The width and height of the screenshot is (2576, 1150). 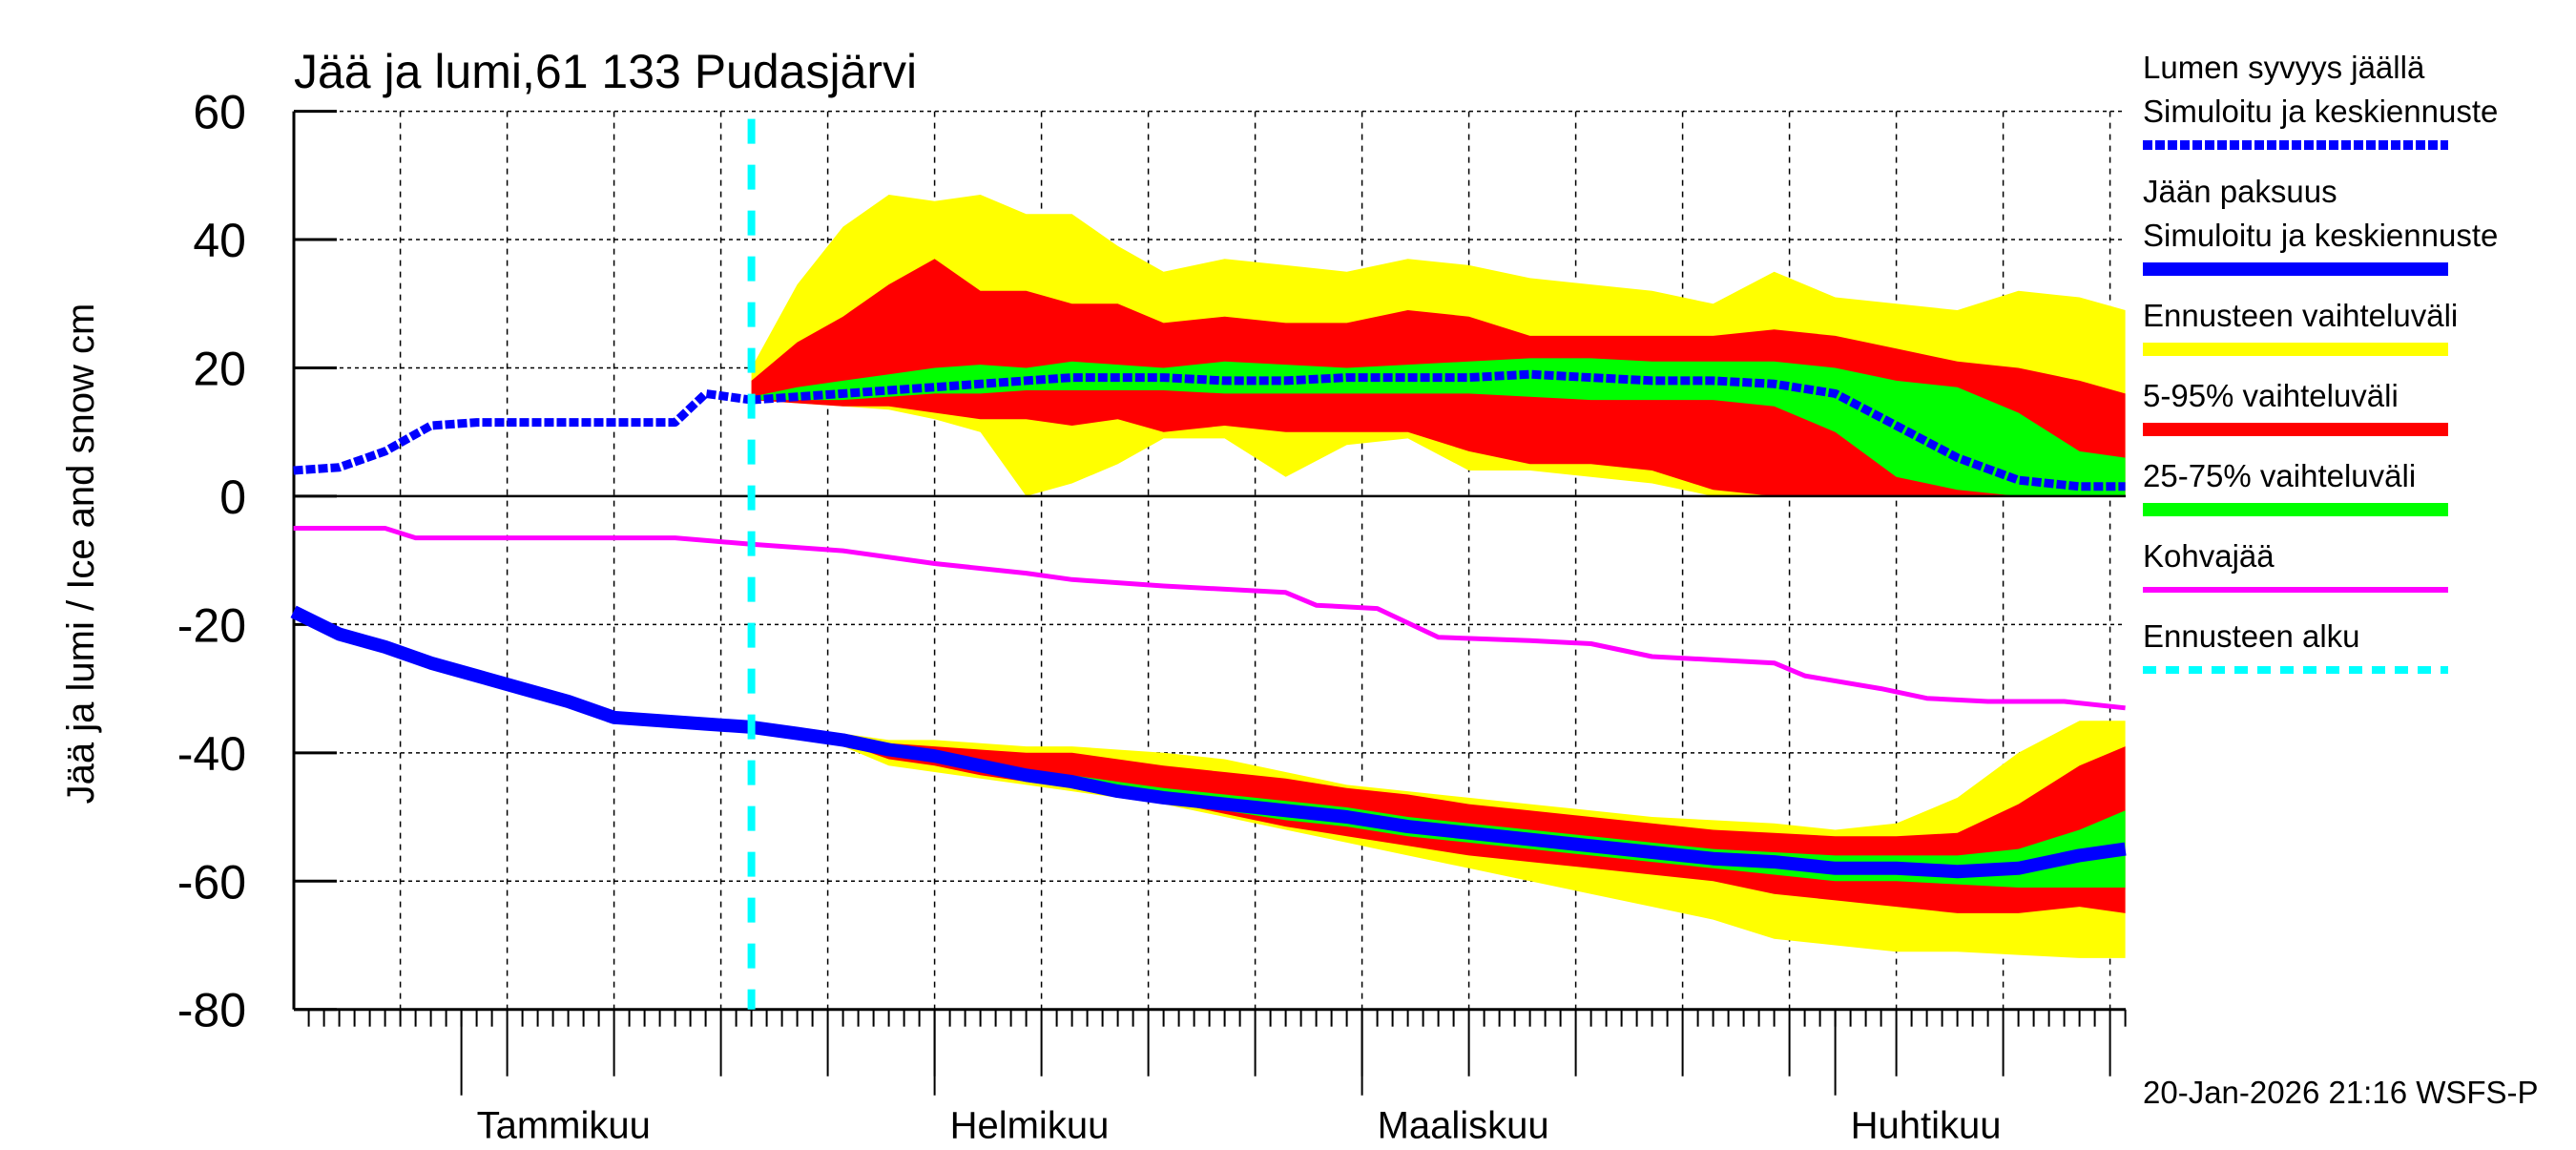 What do you see at coordinates (1209, 618) in the screenshot?
I see `slush-ice-line` at bounding box center [1209, 618].